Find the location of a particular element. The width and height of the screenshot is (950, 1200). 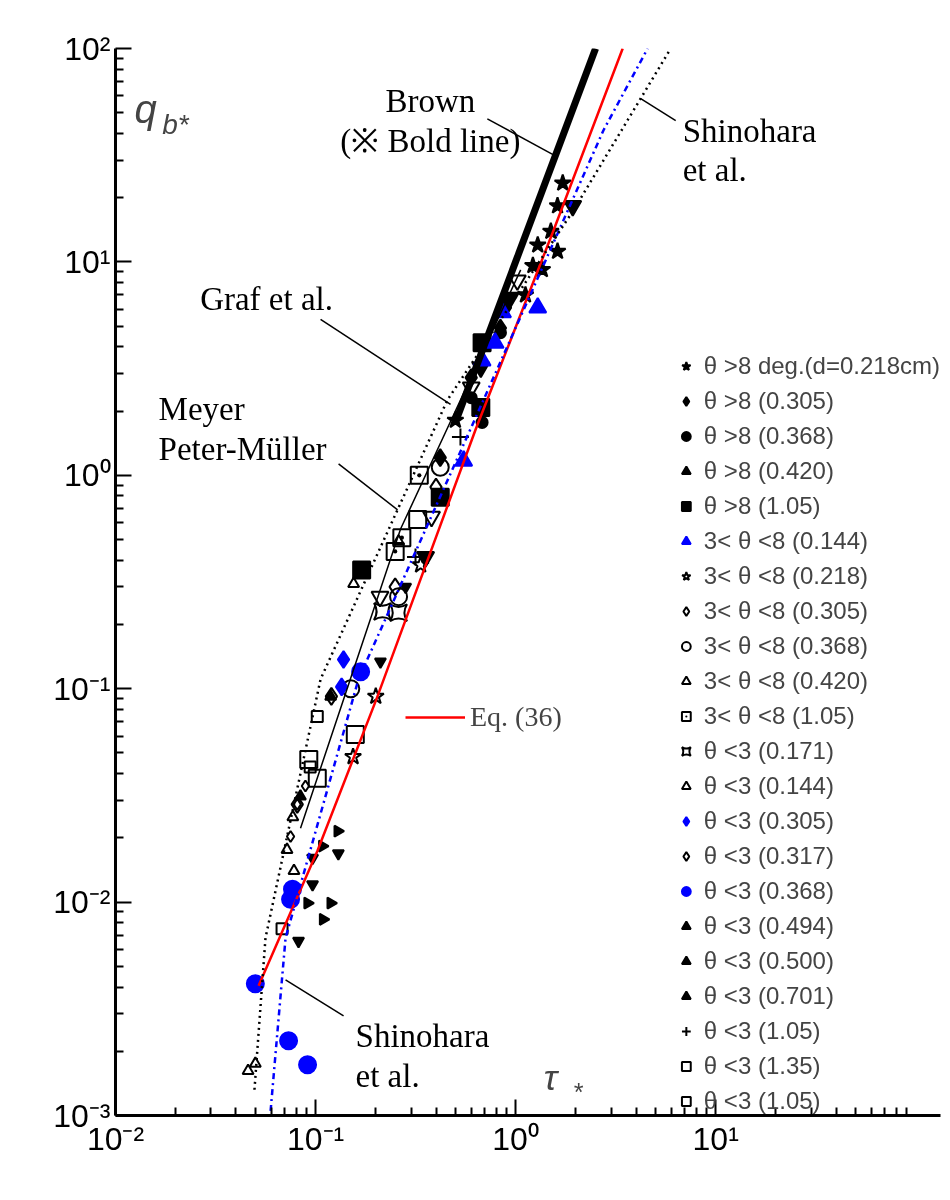

legend-label: Eq. (36) is located at coordinates (516, 717).